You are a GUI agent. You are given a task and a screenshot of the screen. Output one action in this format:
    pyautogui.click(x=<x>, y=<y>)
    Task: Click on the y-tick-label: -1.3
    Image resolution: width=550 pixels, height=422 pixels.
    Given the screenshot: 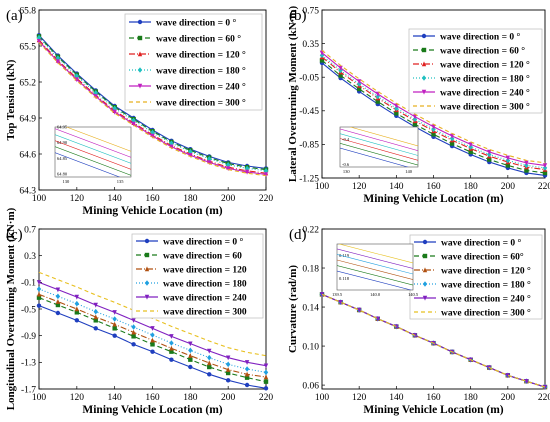 What is the action you would take?
    pyautogui.click(x=28, y=364)
    